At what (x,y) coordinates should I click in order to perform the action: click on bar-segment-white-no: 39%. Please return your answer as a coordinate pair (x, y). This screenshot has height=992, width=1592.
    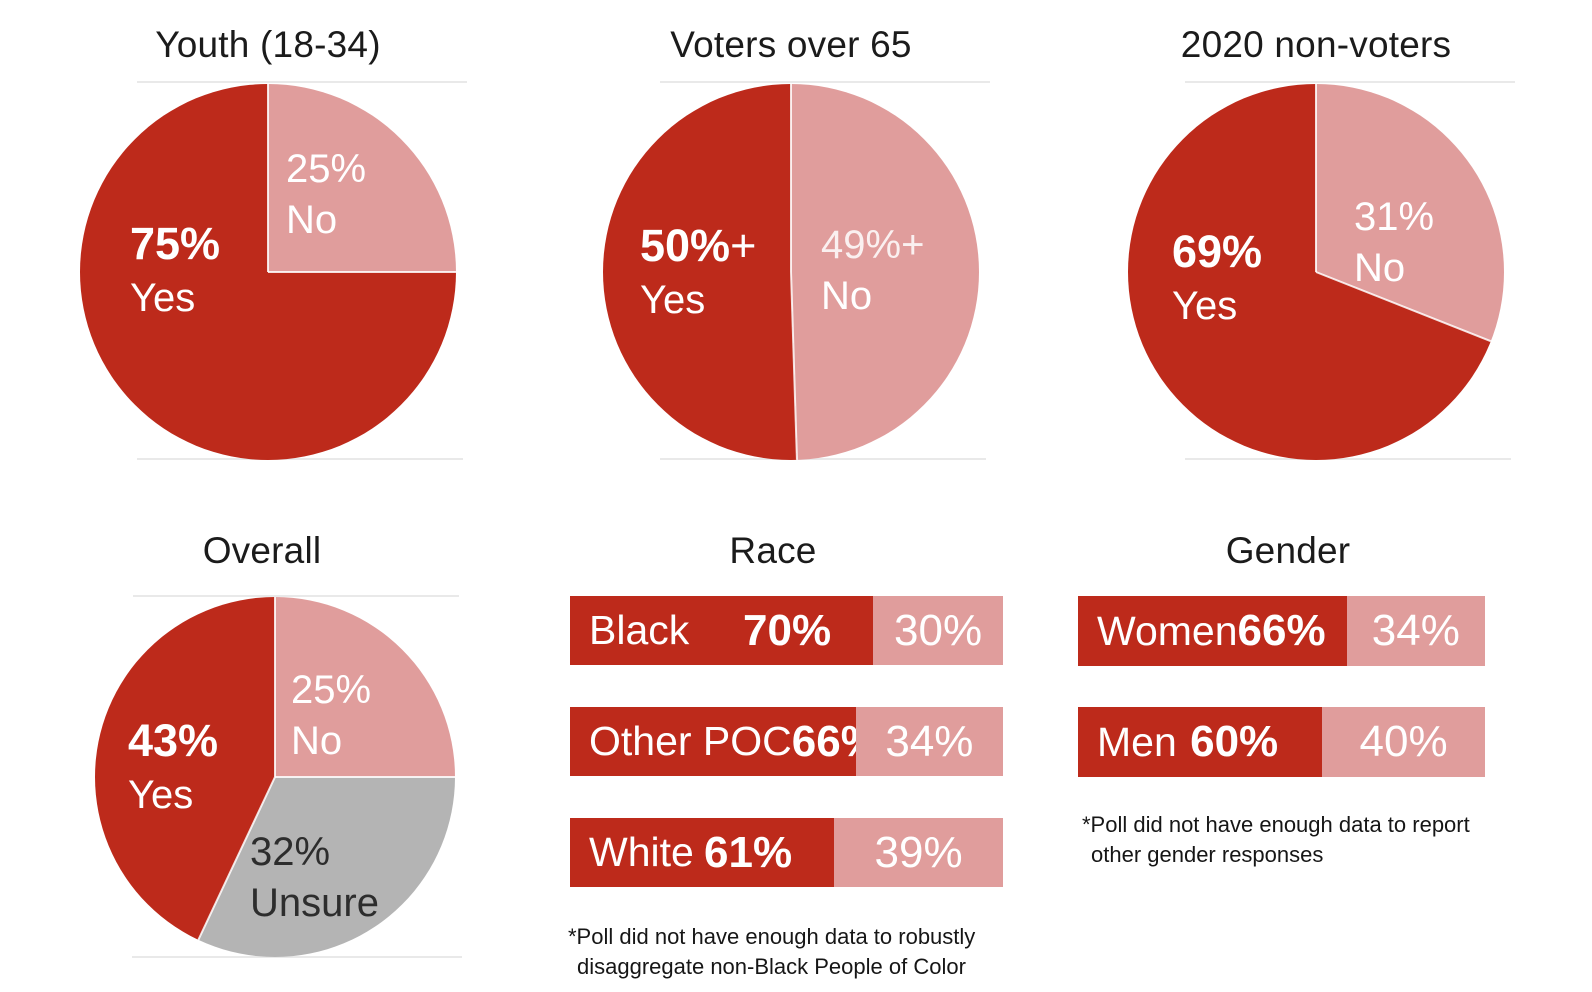
    Looking at the image, I should click on (918, 852).